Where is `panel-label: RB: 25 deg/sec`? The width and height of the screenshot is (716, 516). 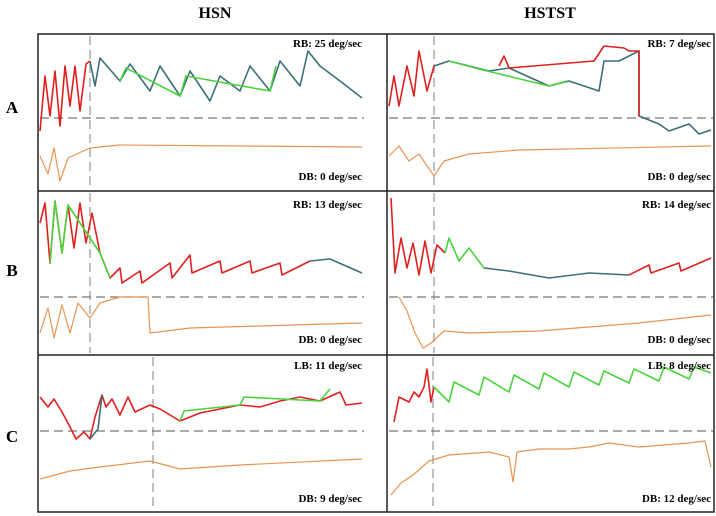 panel-label: RB: 25 deg/sec is located at coordinates (327, 44).